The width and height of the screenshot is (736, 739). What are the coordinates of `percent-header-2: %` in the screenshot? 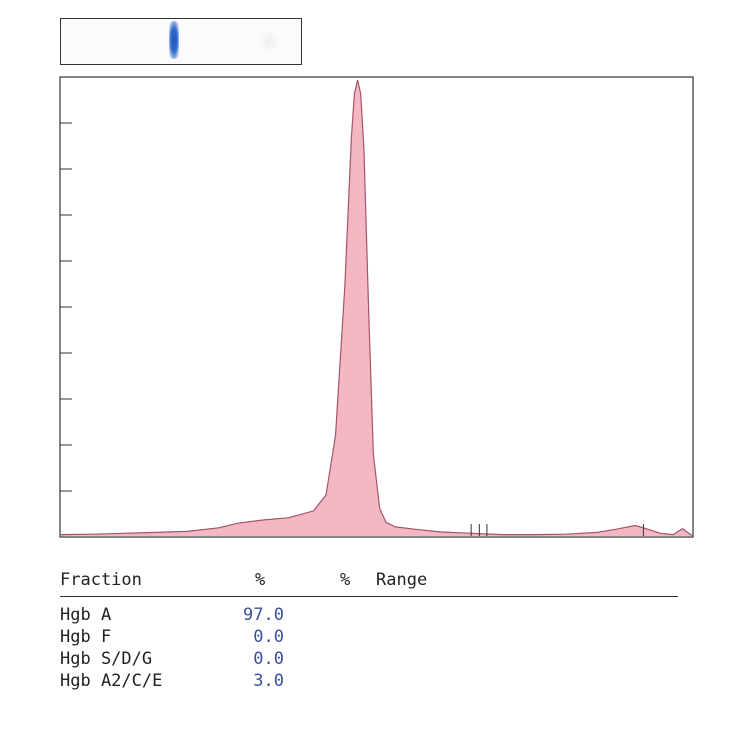 It's located at (345, 580).